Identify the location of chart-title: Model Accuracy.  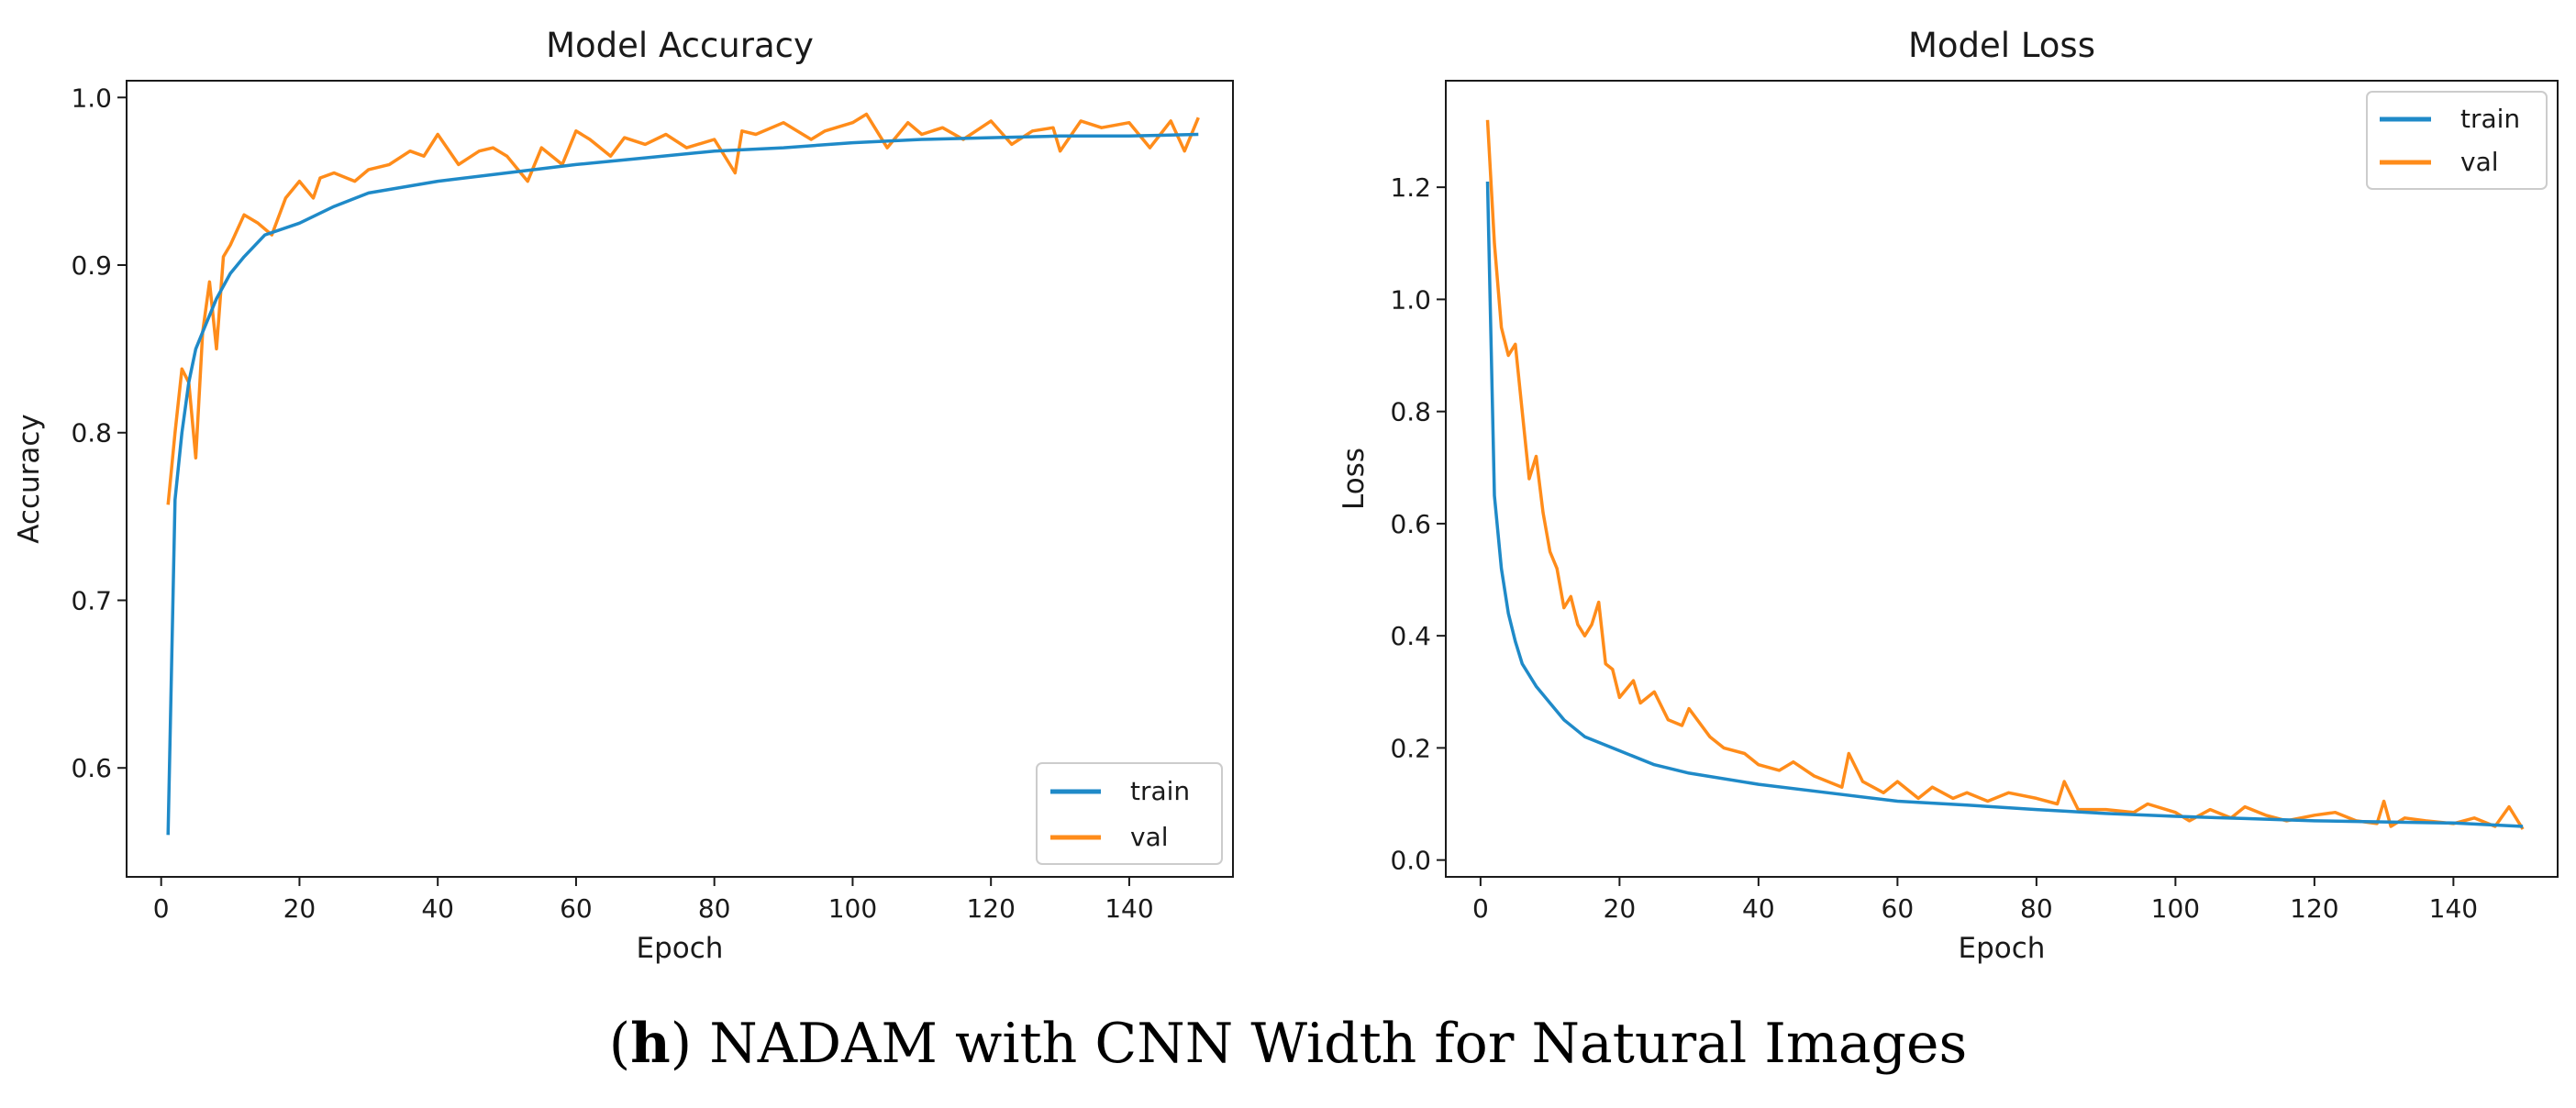
(680, 45).